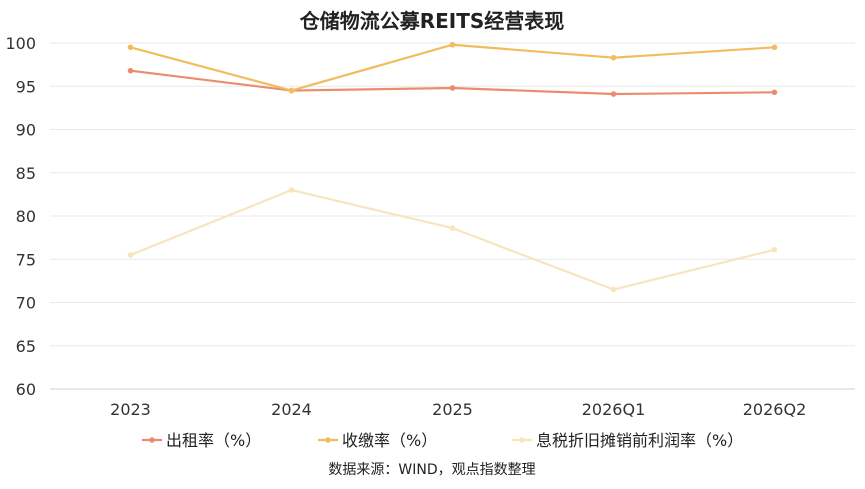 Image resolution: width=865 pixels, height=489 pixels. I want to click on x-tick-label: 2026Q2, so click(775, 409).